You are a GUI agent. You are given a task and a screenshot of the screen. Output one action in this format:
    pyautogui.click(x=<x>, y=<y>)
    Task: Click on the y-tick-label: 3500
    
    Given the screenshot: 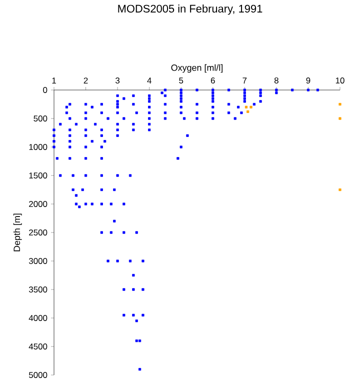 What is the action you would take?
    pyautogui.click(x=38, y=289)
    